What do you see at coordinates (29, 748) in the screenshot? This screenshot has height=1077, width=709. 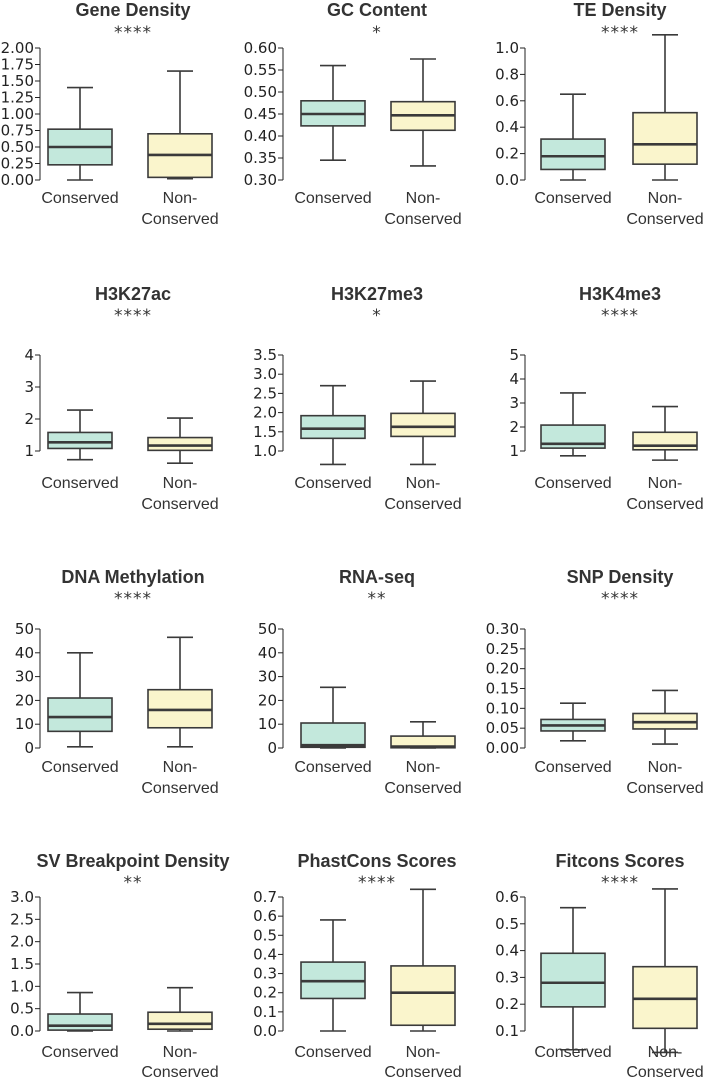 I see `y-tick-label: 0` at bounding box center [29, 748].